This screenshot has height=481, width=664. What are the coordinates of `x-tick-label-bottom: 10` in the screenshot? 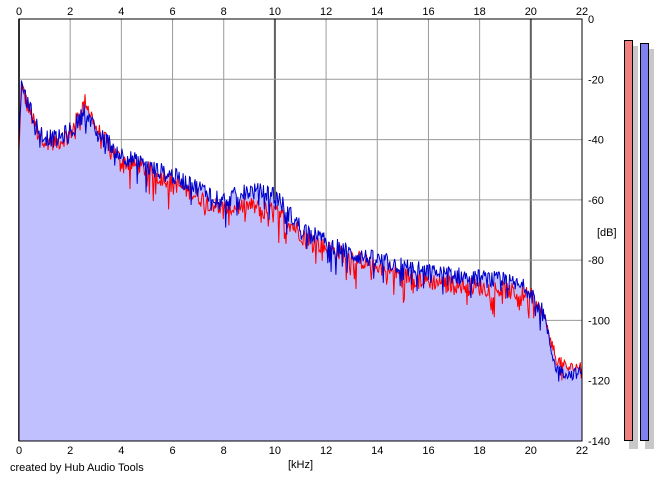 It's located at (275, 451).